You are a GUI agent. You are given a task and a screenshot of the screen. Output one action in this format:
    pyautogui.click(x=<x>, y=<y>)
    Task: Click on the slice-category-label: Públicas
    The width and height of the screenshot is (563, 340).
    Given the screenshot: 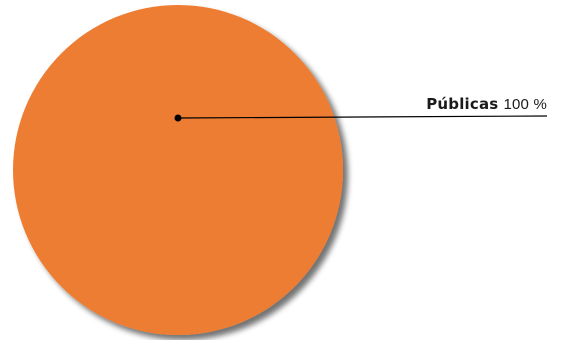 What is the action you would take?
    pyautogui.click(x=462, y=104)
    